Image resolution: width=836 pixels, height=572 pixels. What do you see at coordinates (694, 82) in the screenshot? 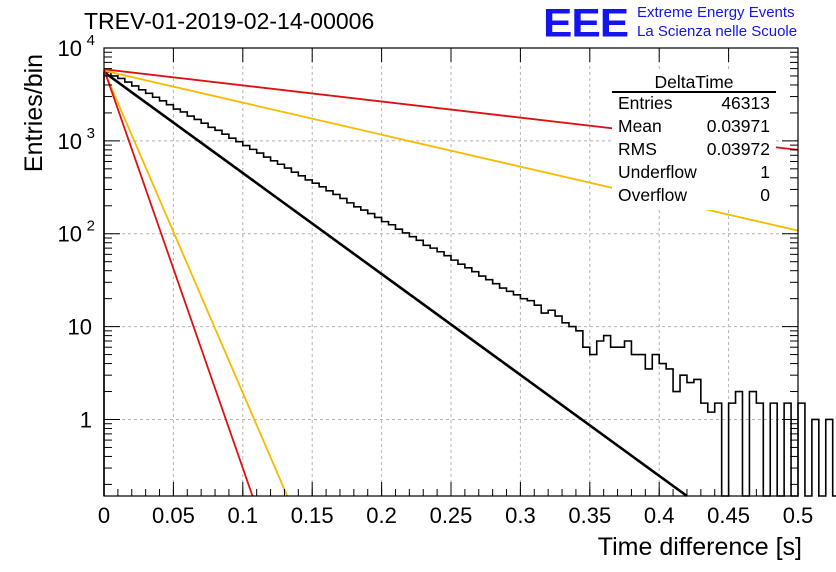
I see `stats-box-title: DeltaTime` at bounding box center [694, 82].